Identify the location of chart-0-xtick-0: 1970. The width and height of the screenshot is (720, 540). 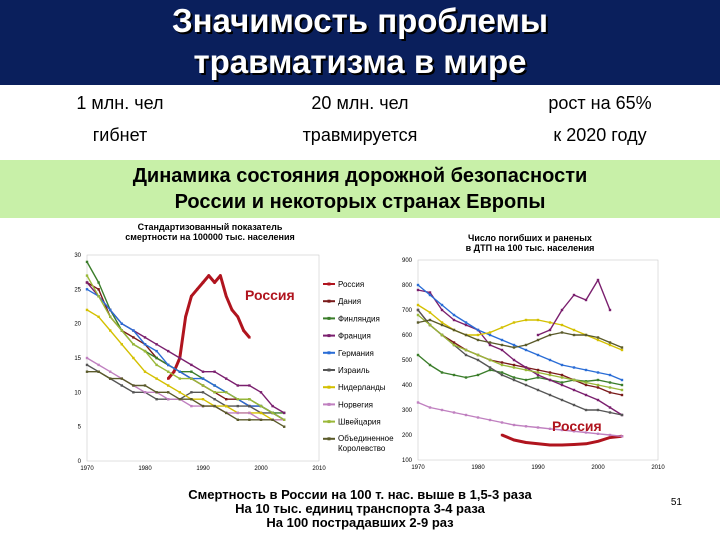
(87, 469).